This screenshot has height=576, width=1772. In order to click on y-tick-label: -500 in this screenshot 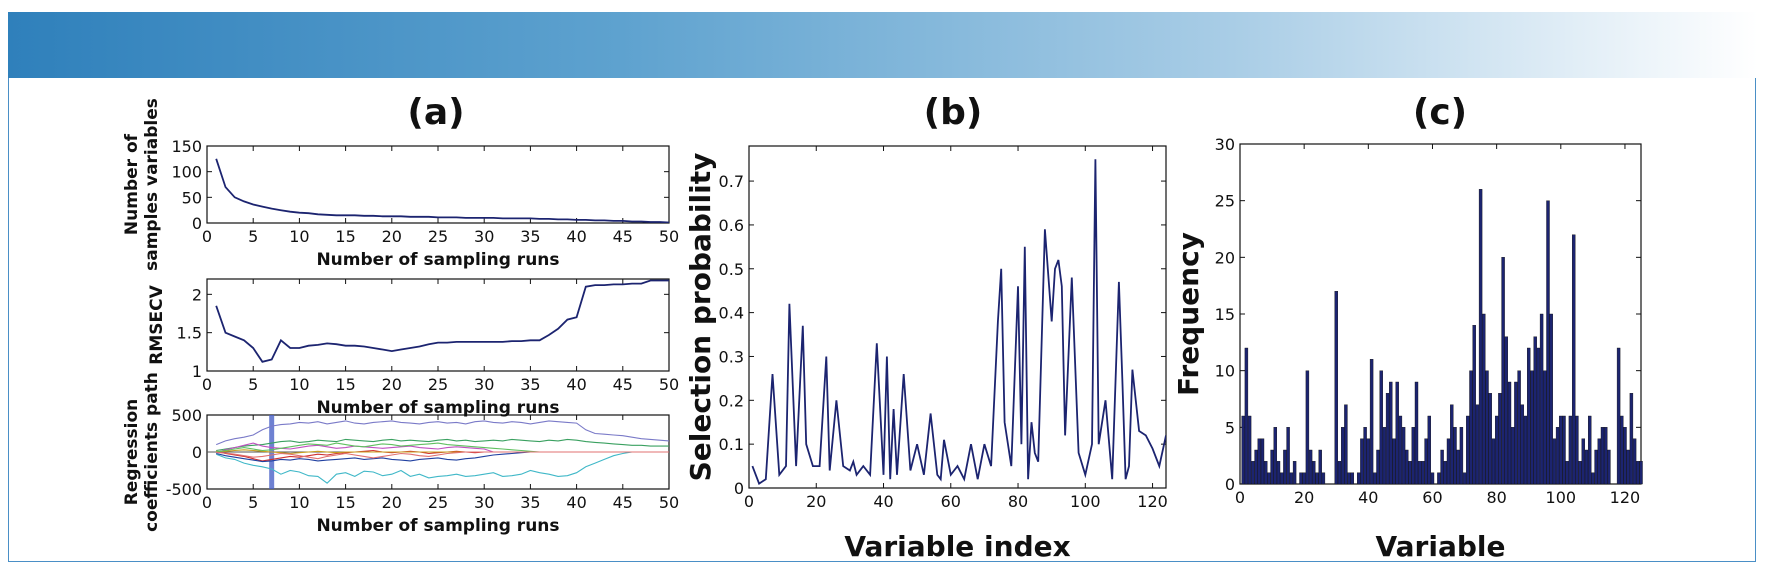, I will do `click(184, 489)`.